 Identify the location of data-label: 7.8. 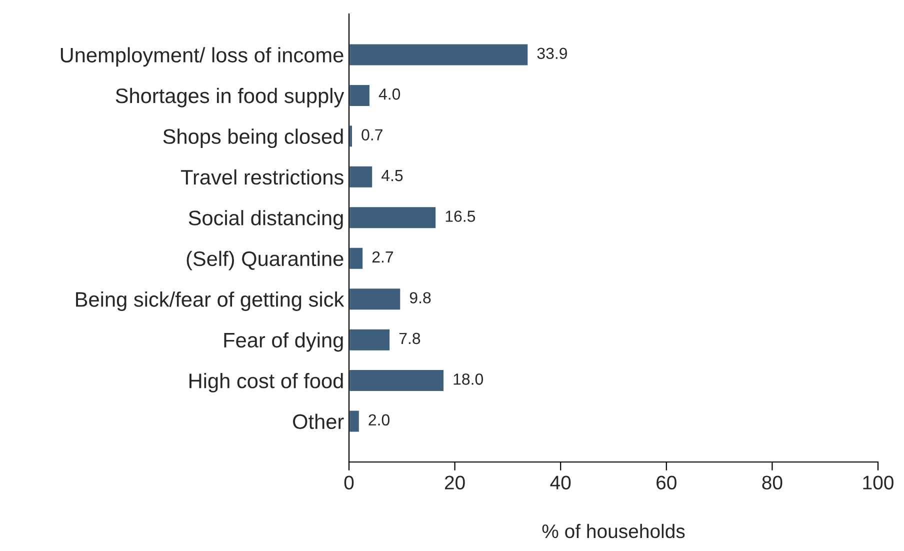
(409, 338).